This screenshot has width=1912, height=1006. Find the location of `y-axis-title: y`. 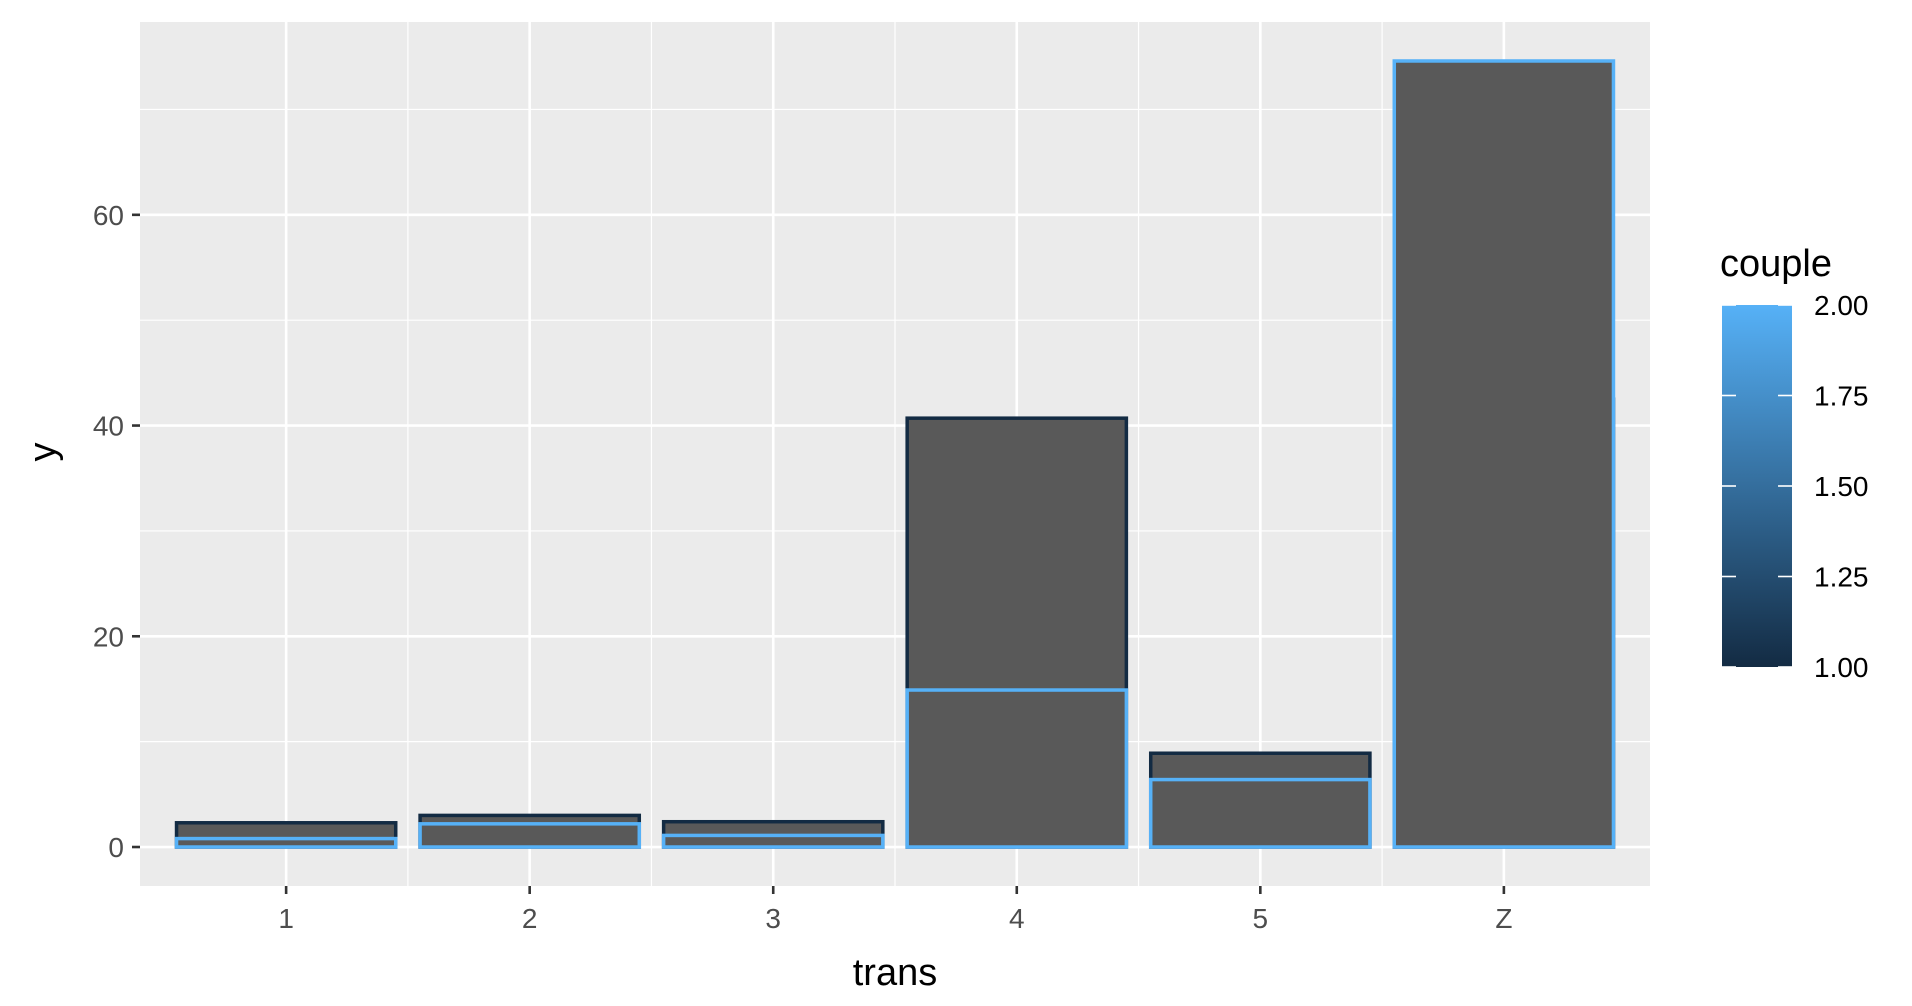

y-axis-title: y is located at coordinates (43, 452).